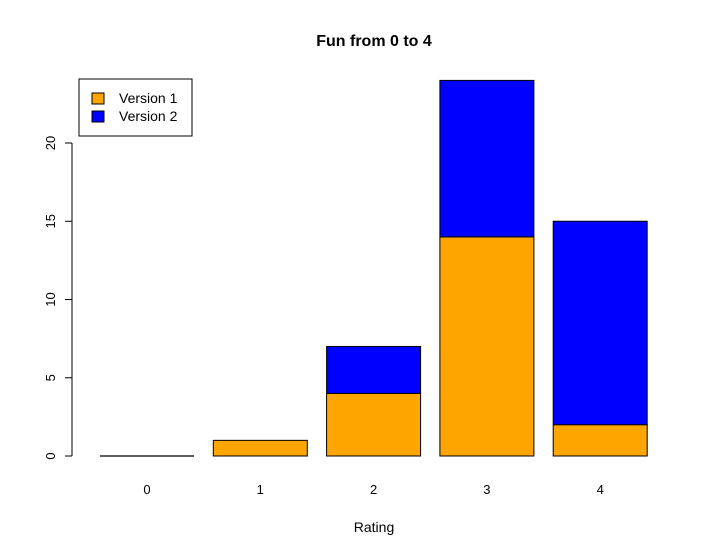 This screenshot has height=557, width=710. I want to click on legend-label-1: Version 1, so click(148, 98).